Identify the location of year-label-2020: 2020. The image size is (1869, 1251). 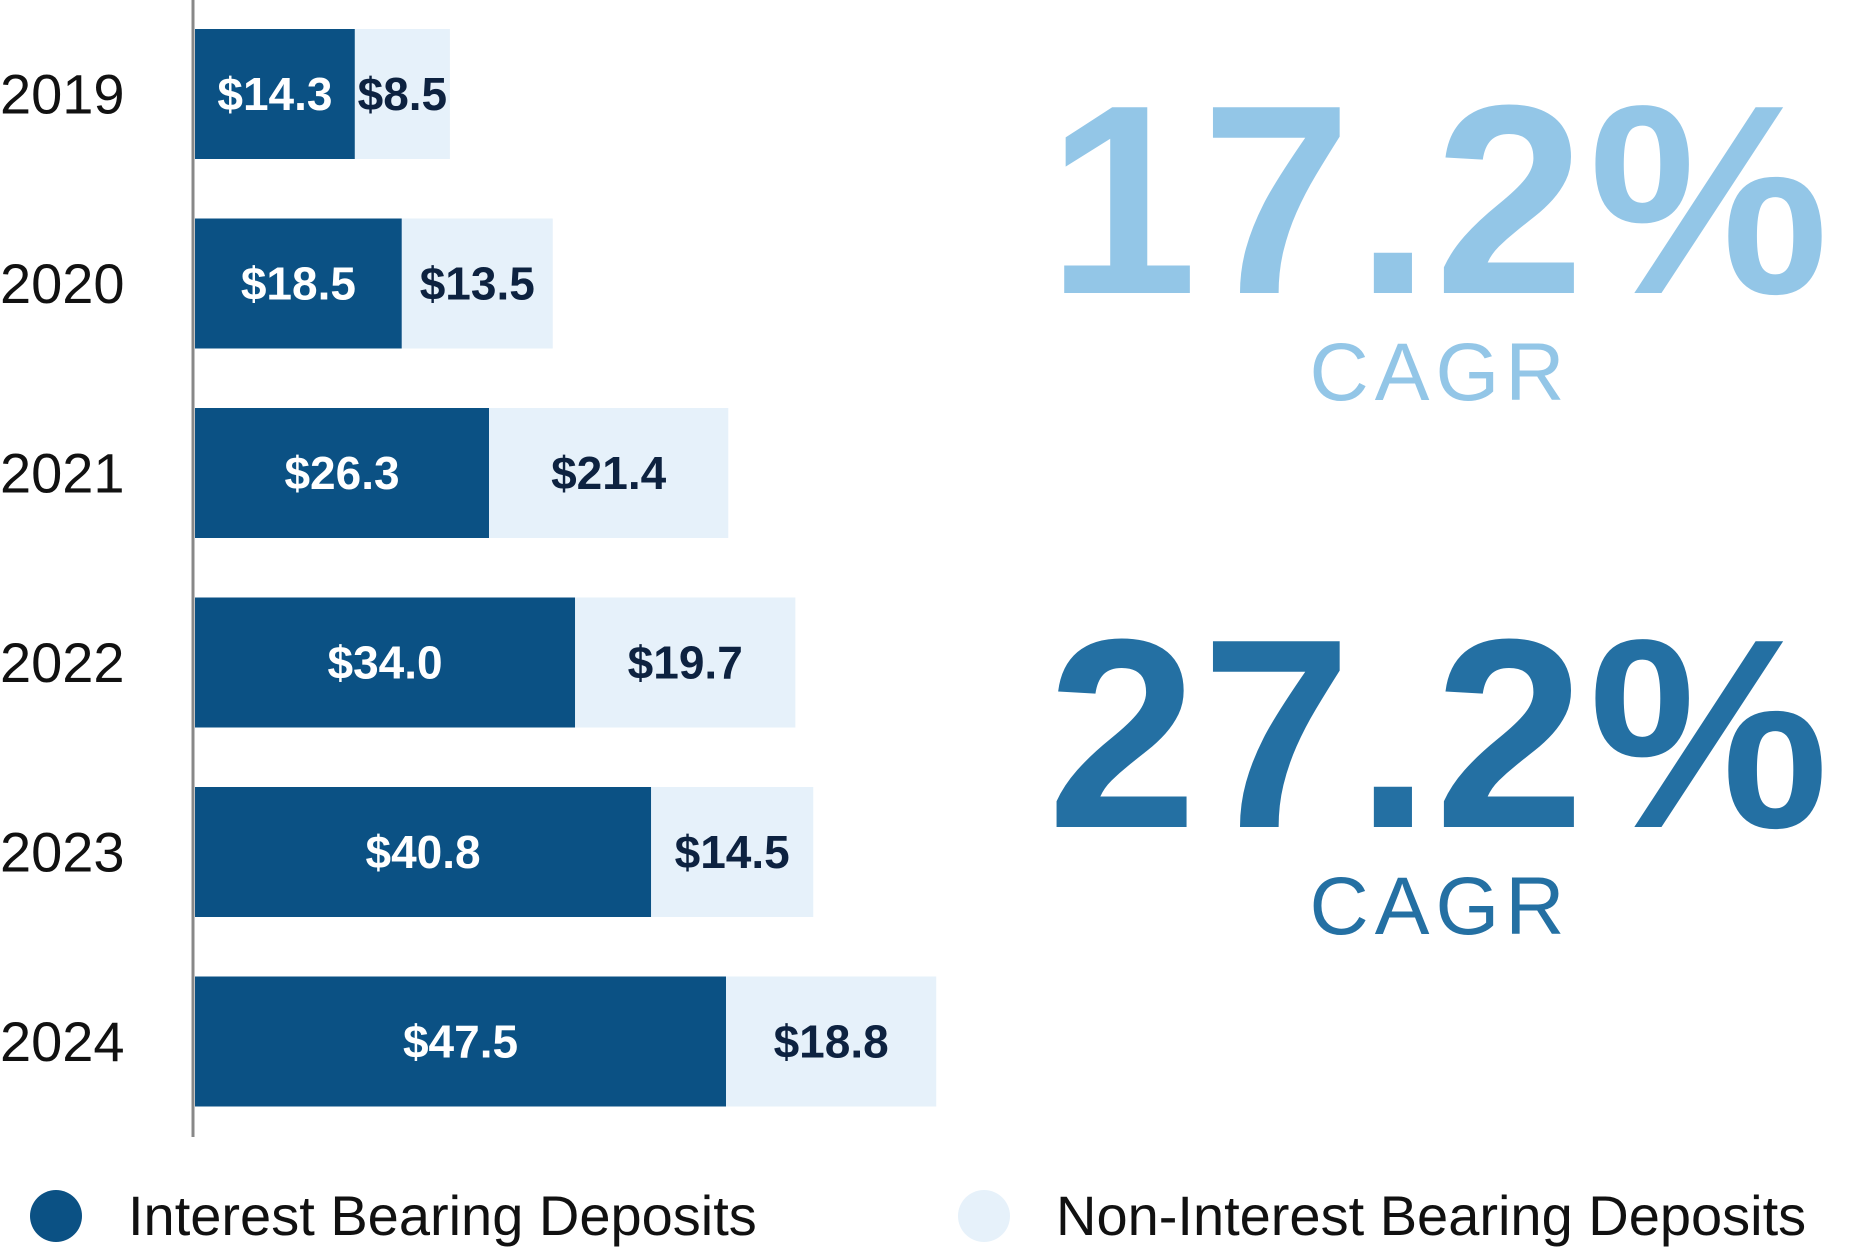
(62, 283).